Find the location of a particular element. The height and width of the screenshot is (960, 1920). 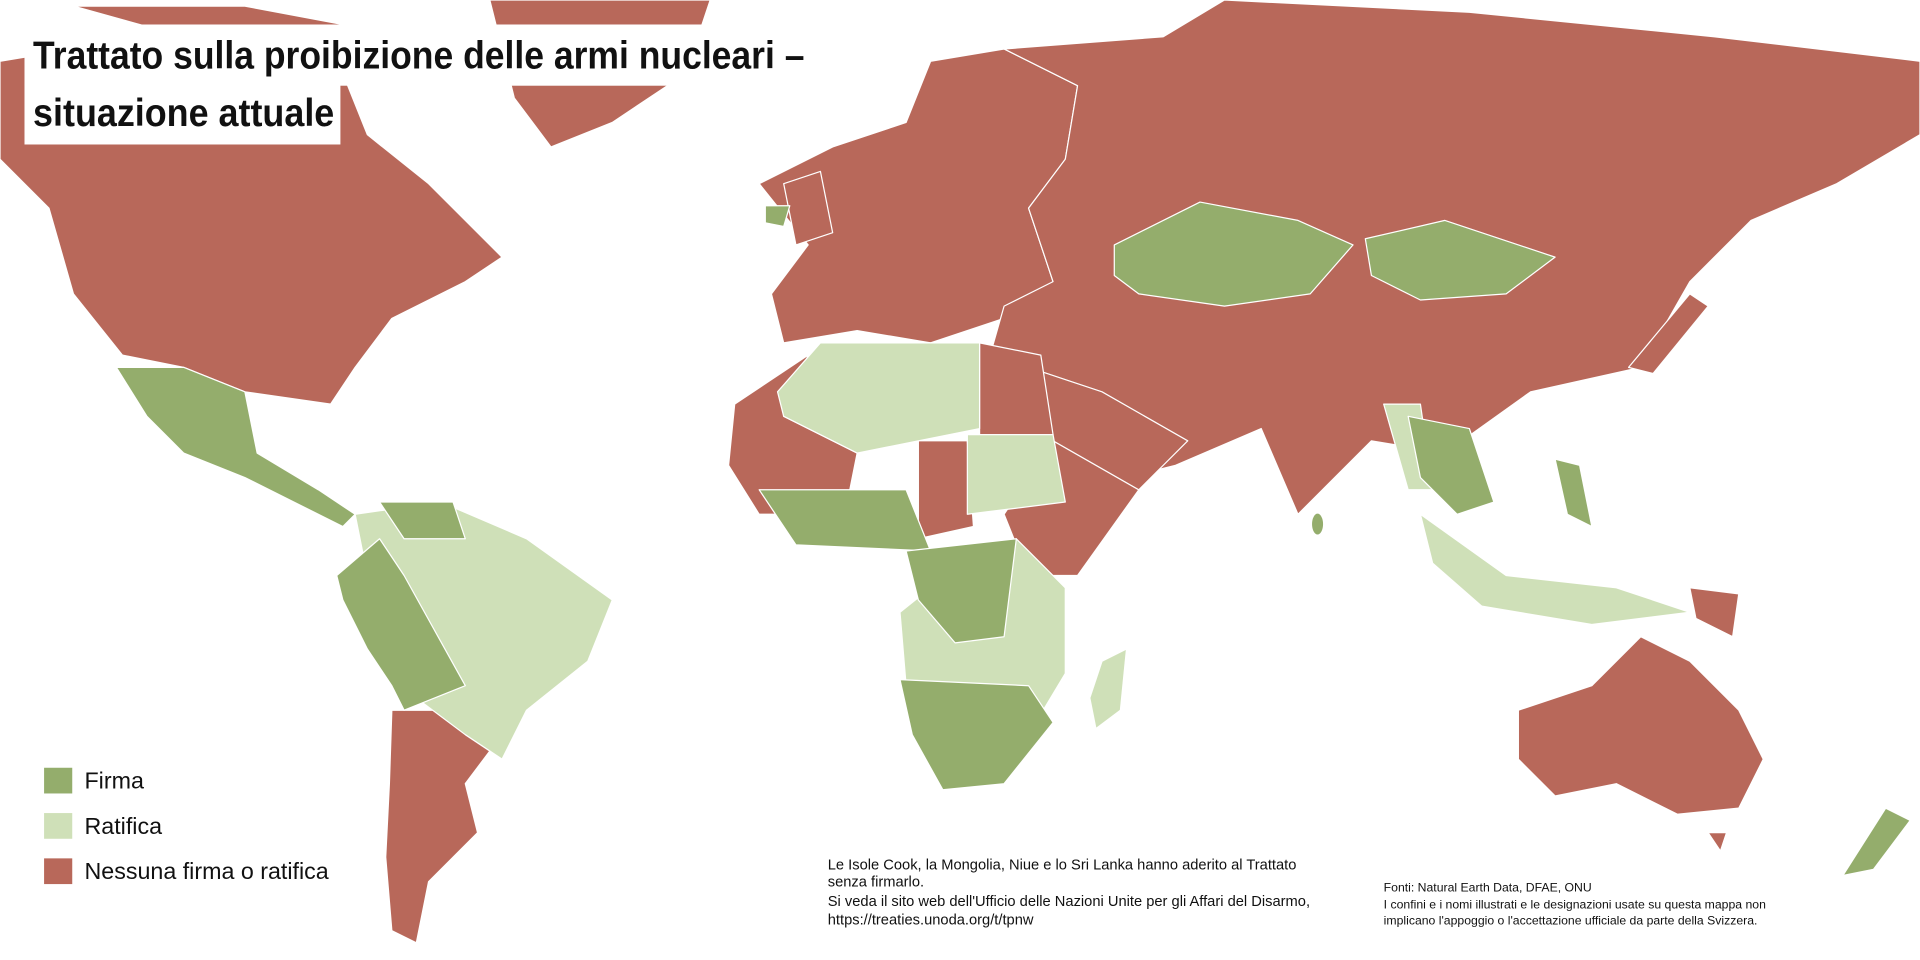

sudan is located at coordinates (1016, 474).